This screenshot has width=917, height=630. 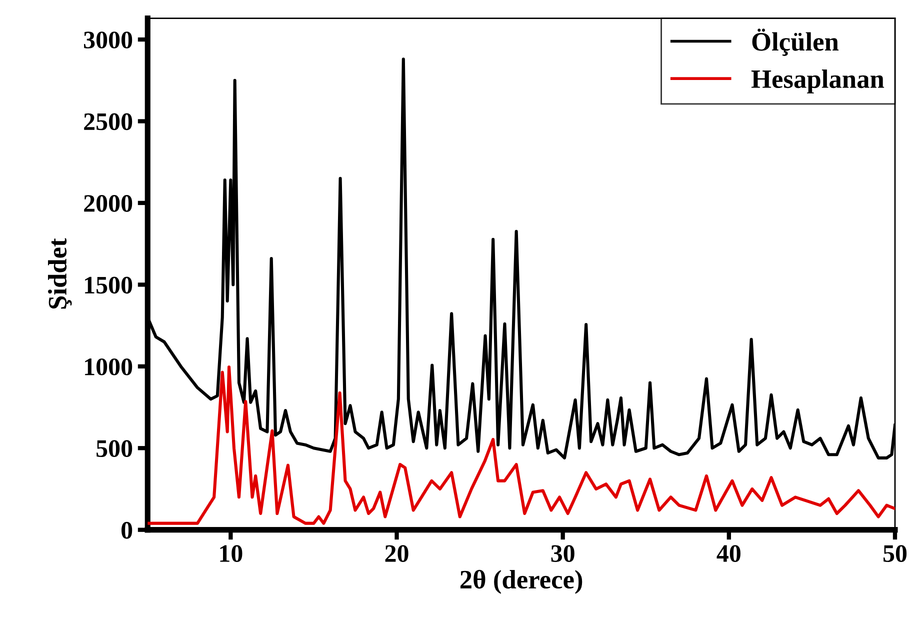 What do you see at coordinates (895, 553) in the screenshot?
I see `x-tick-label: 50` at bounding box center [895, 553].